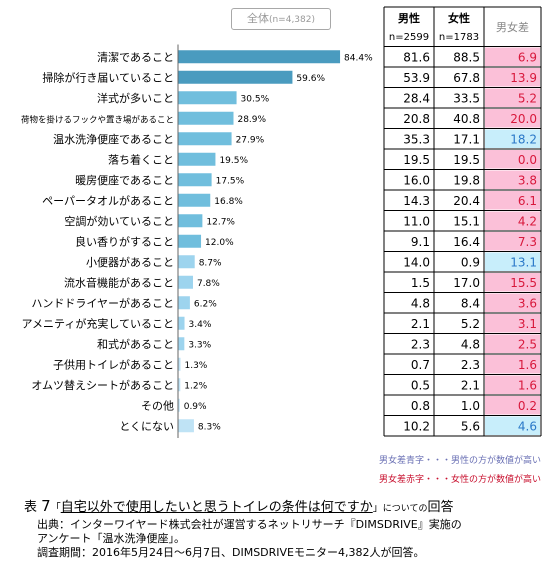 This screenshot has width=549, height=566. What do you see at coordinates (466, 201) in the screenshot?
I see `female-value: 20.4` at bounding box center [466, 201].